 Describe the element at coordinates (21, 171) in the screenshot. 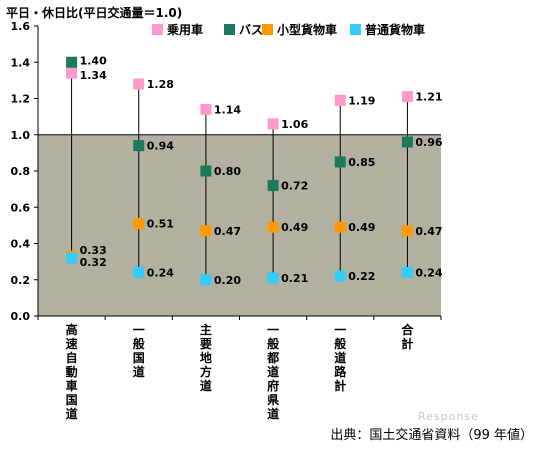

I see `y-tick-label: 0.8` at that location.